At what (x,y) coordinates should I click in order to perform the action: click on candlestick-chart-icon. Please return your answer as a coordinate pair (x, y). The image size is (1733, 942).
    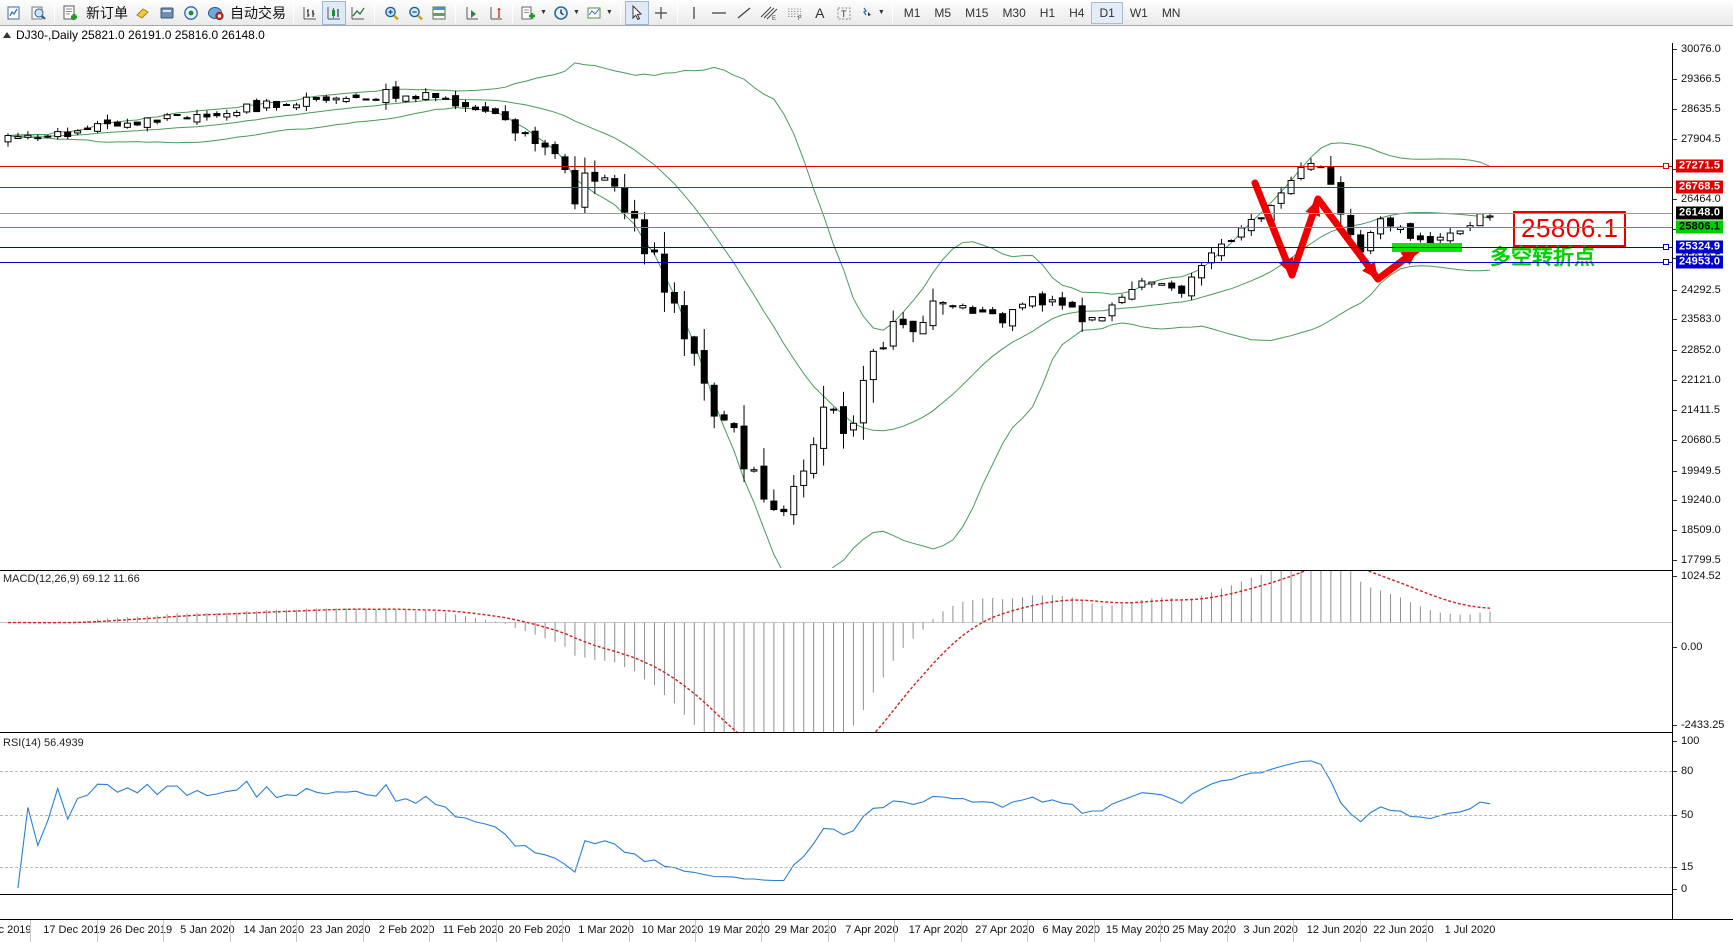
    Looking at the image, I should click on (334, 12).